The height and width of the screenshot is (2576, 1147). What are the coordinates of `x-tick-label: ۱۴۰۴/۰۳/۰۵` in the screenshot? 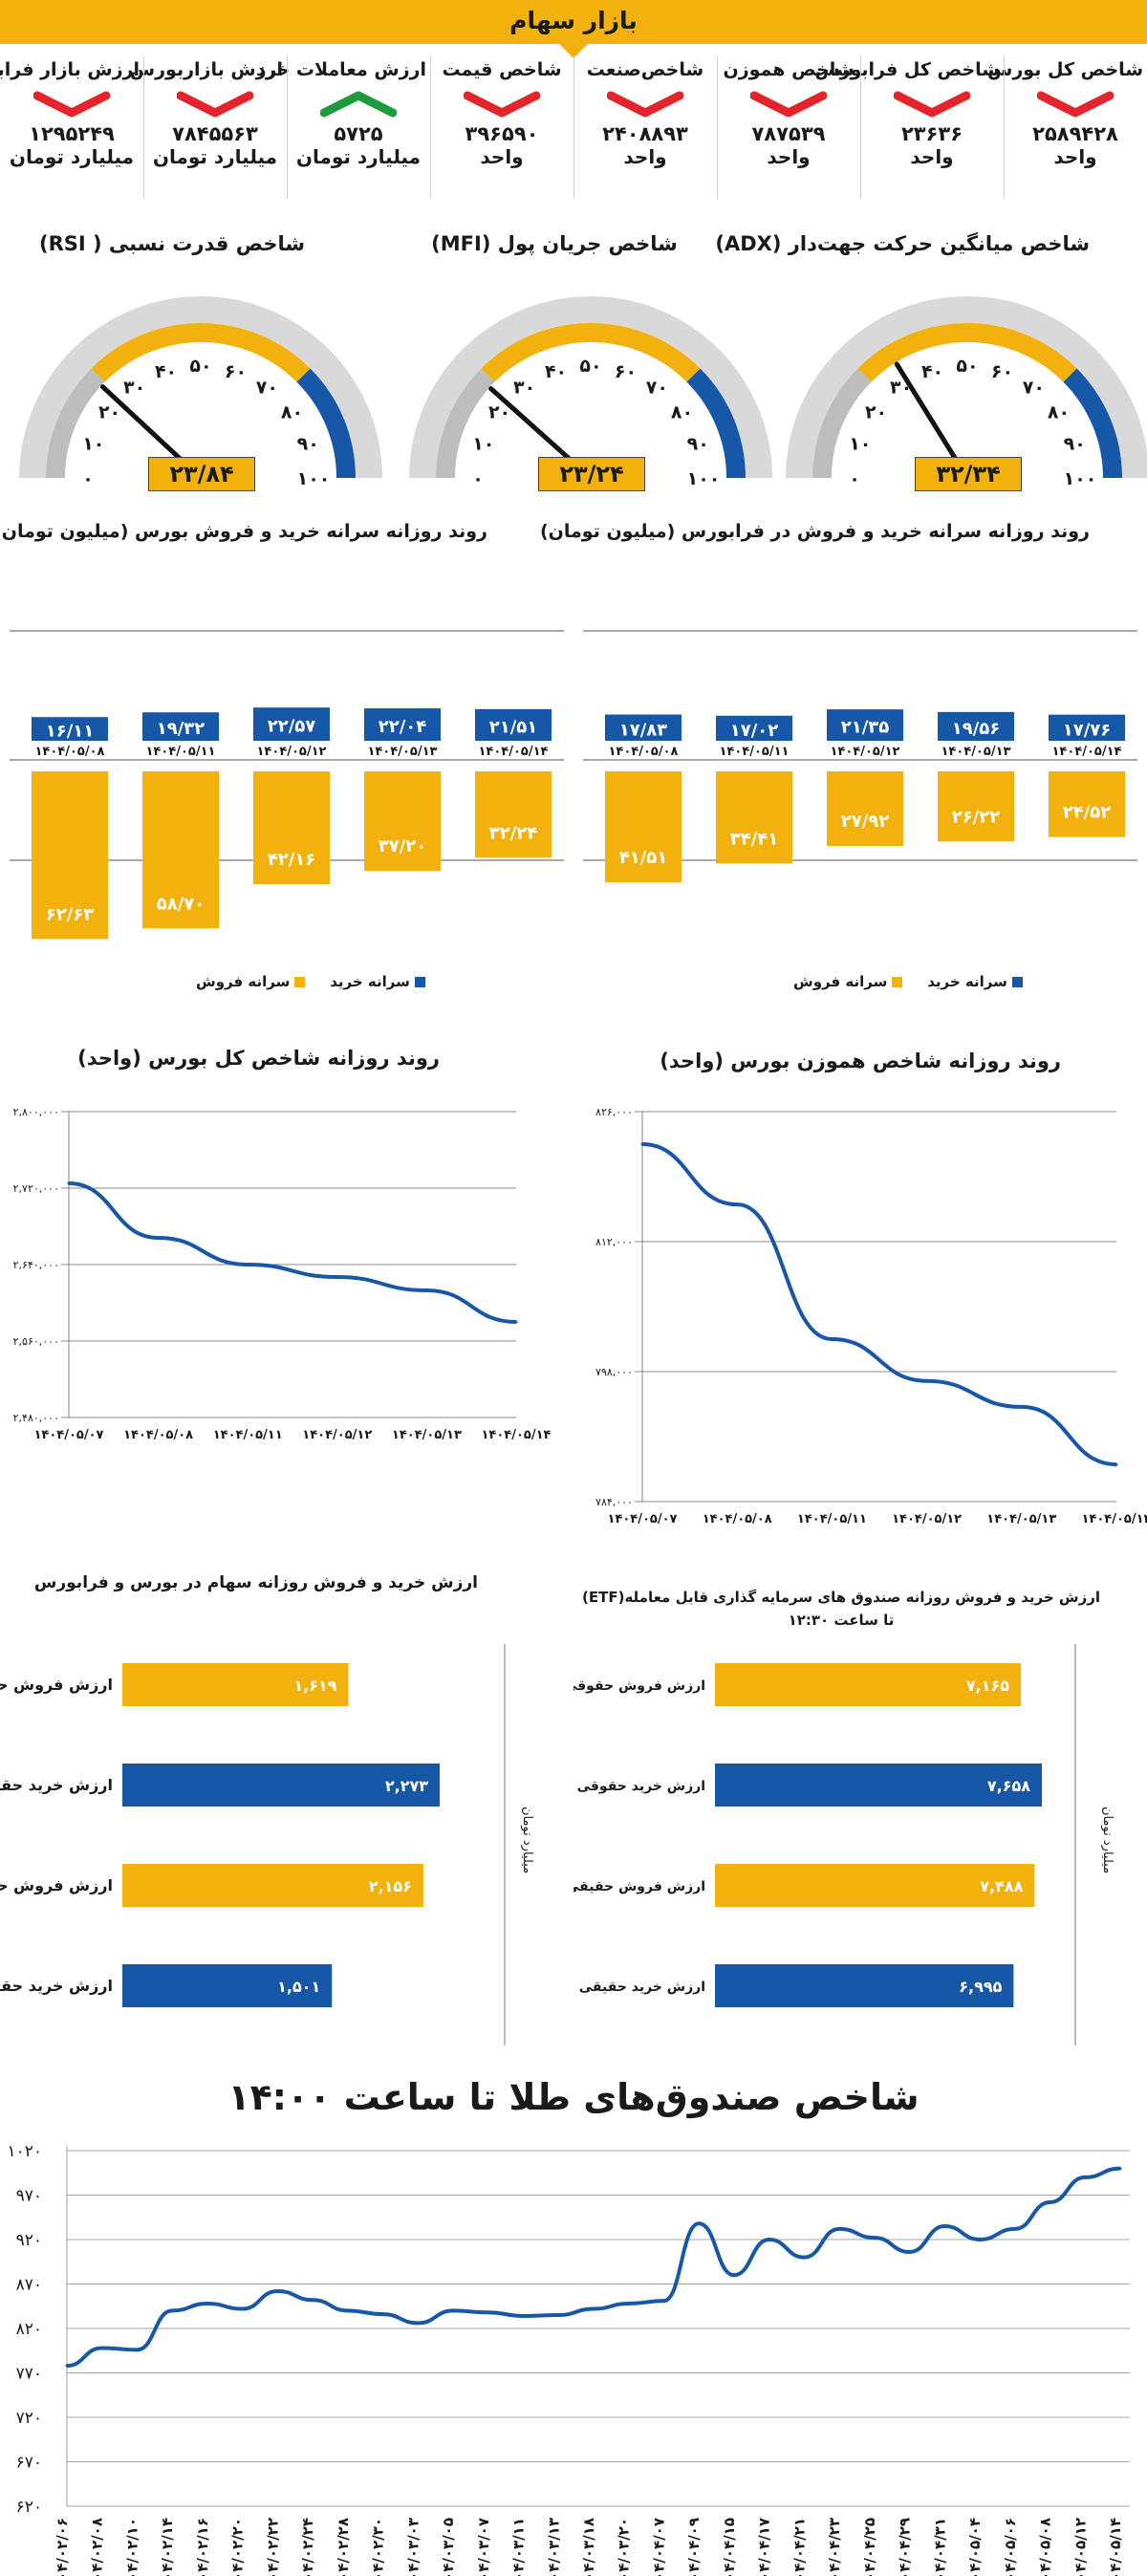 It's located at (448, 2547).